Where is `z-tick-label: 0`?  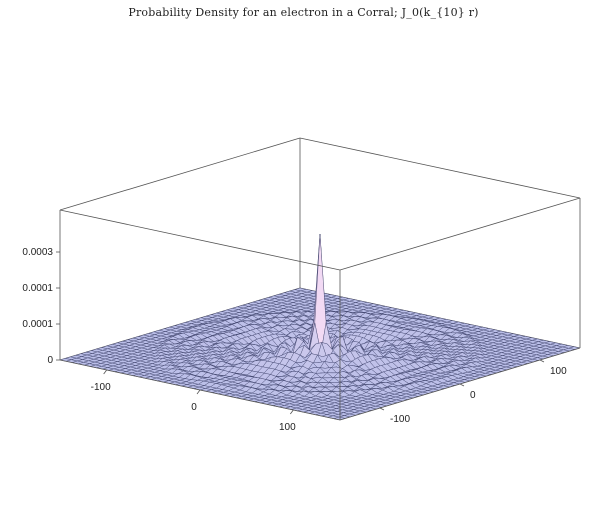 z-tick-label: 0 is located at coordinates (50, 360).